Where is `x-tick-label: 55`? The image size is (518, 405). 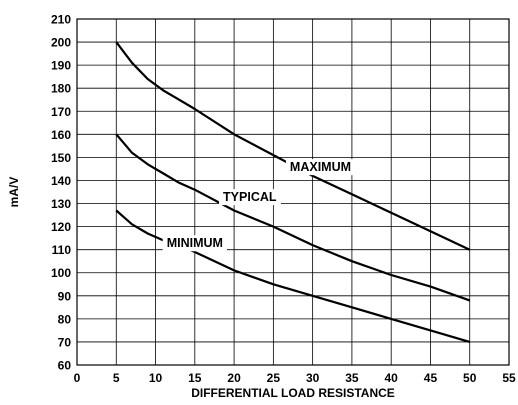 x-tick-label: 55 is located at coordinates (509, 378).